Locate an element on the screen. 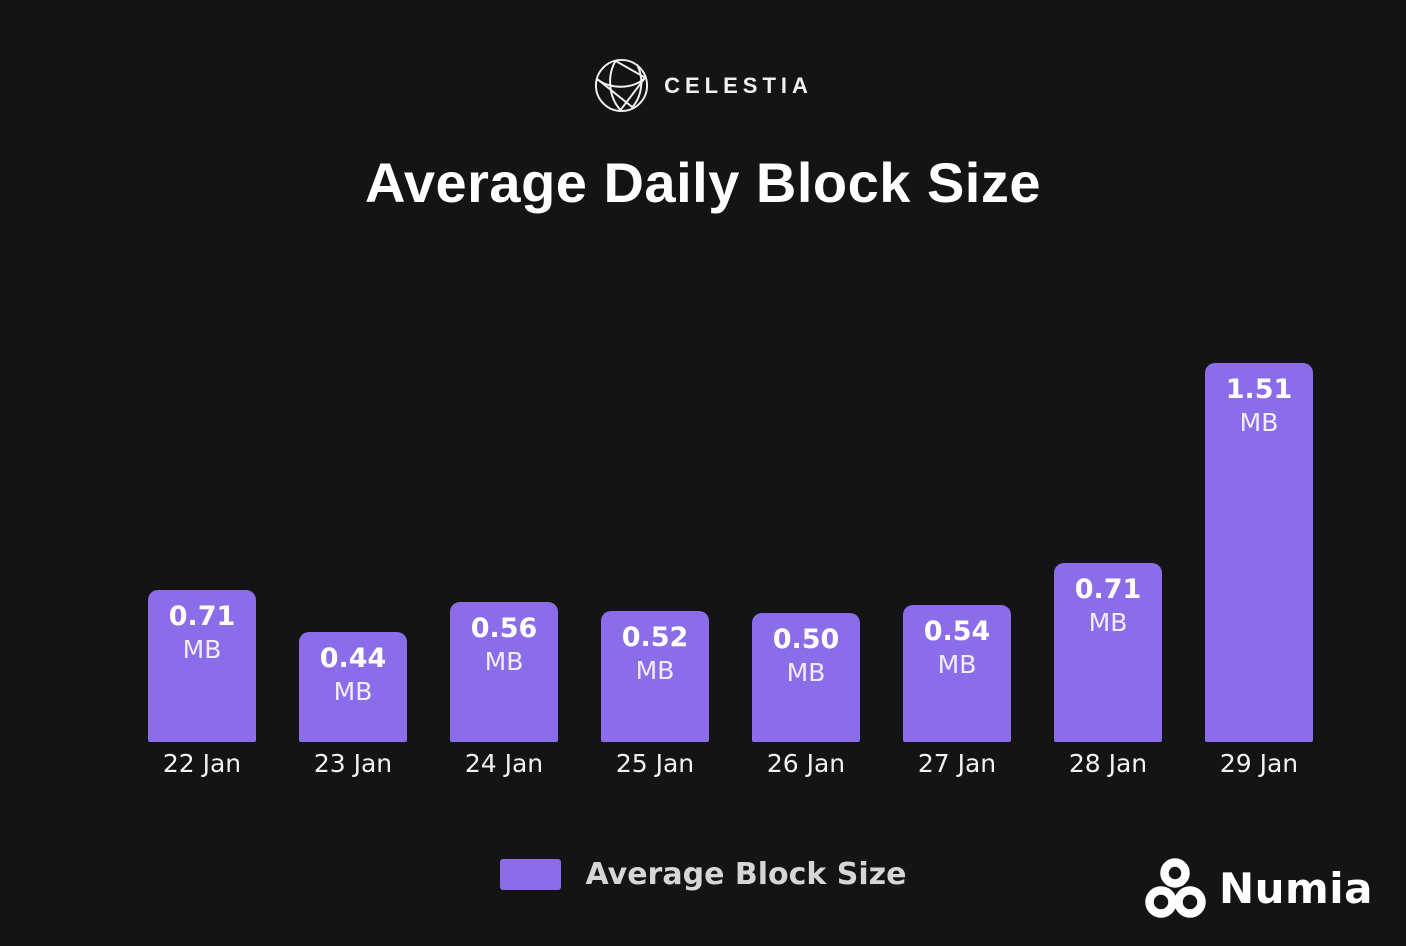 This screenshot has width=1406, height=946. bar-value-label: 0.56 is located at coordinates (504, 628).